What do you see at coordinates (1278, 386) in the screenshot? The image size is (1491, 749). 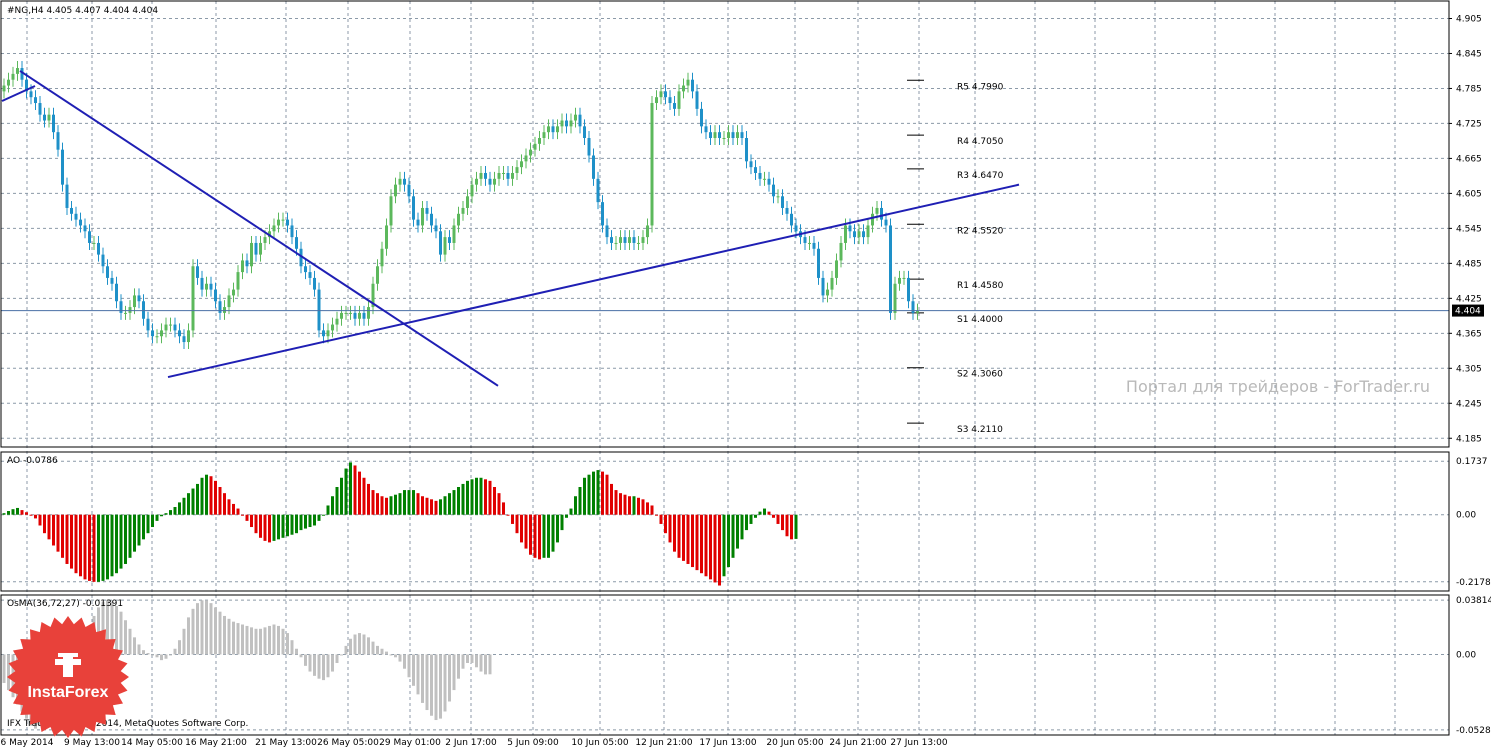 I see `watermark-text: Портал для трейдеров - ForTrader.ru` at bounding box center [1278, 386].